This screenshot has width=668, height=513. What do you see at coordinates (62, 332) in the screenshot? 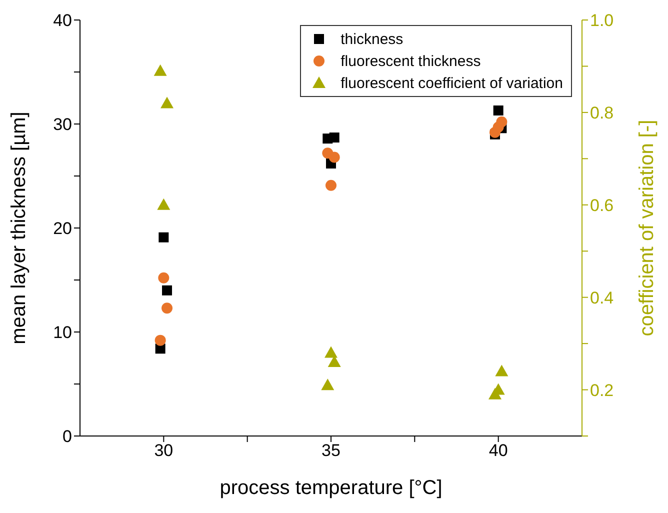
I see `y-tick-label: 10` at bounding box center [62, 332].